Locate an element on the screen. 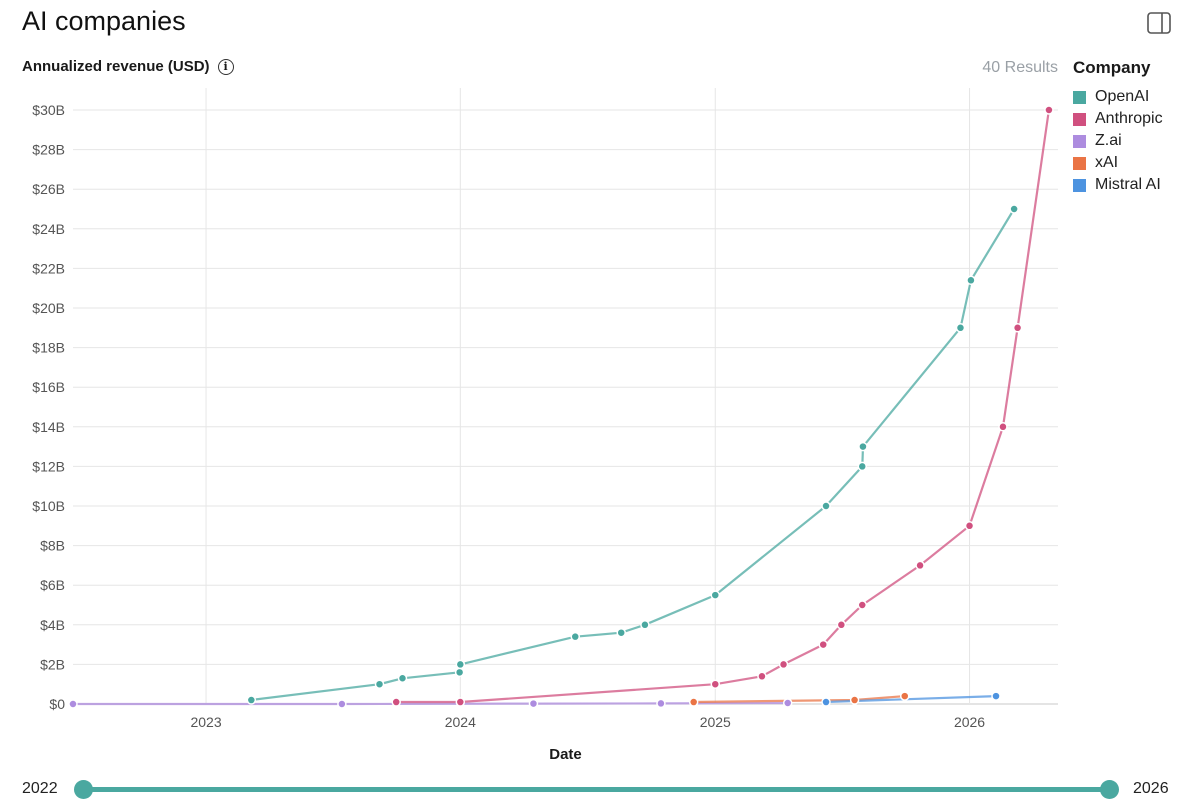 The height and width of the screenshot is (808, 1189). legend-label-mistral: Mistral AI is located at coordinates (1128, 184).